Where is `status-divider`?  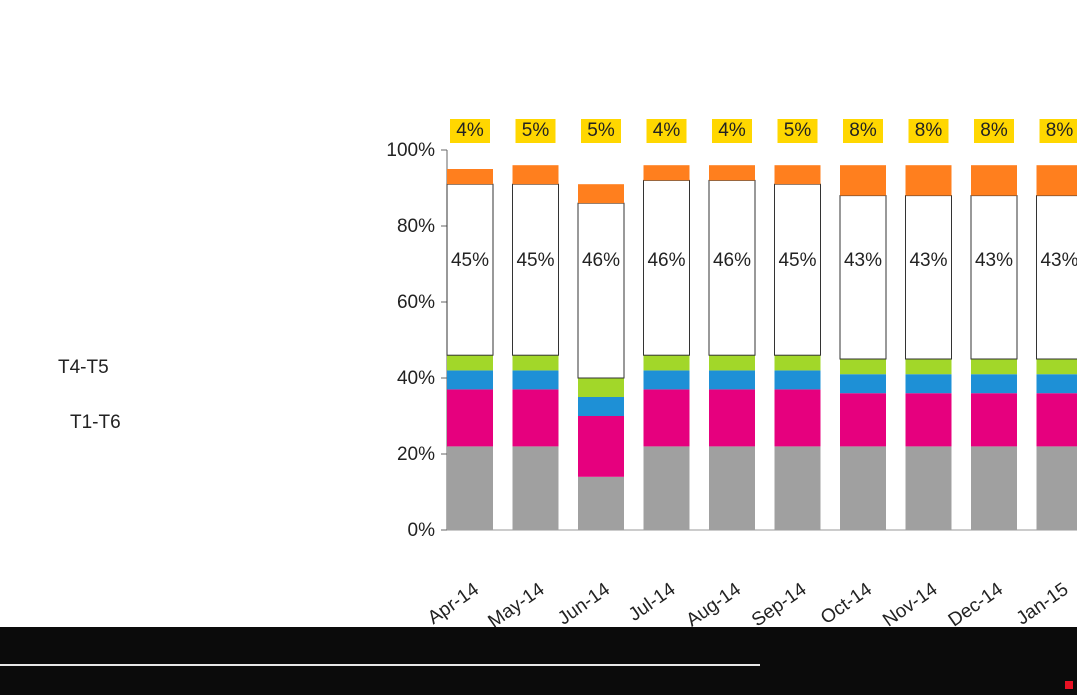 status-divider is located at coordinates (380, 665).